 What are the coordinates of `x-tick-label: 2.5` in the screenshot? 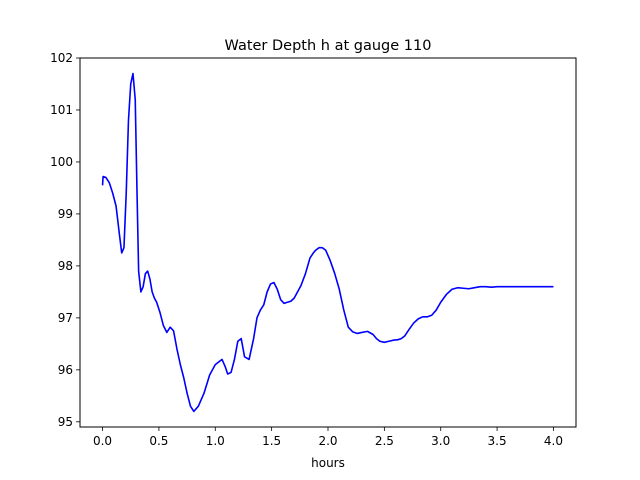 It's located at (384, 441).